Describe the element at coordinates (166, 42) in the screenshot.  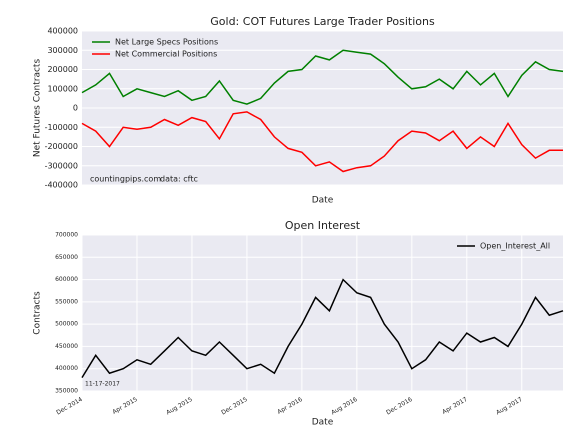
I see `legend-label: Net Large Specs Positions` at that location.